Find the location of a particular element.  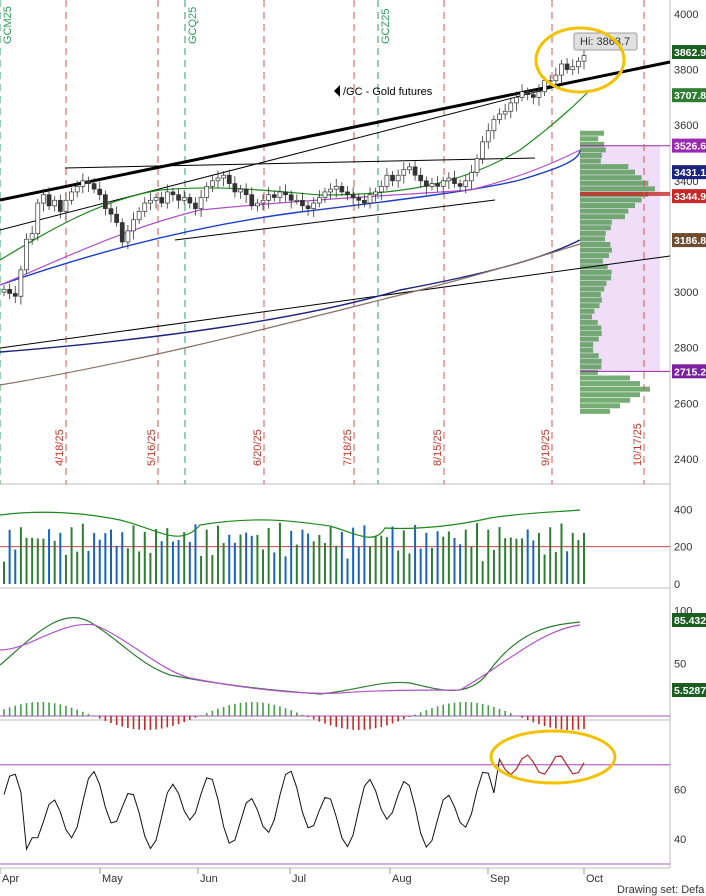

price-level-tag-label: 3344.9 is located at coordinates (690, 197).